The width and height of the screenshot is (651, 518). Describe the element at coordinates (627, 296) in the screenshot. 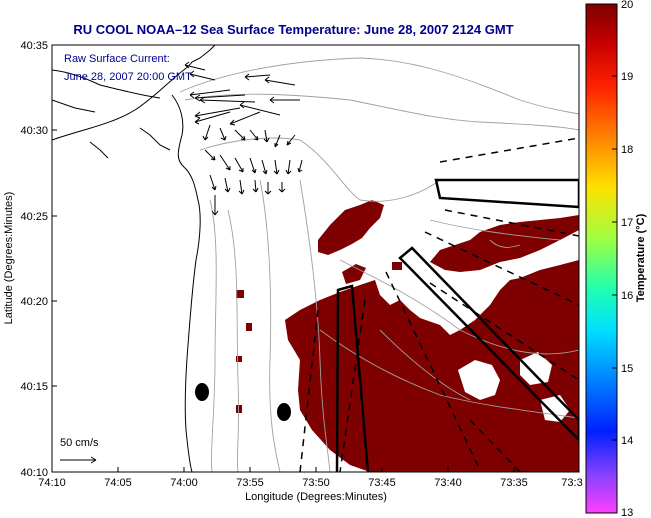

I see `colorbar-tick-label: 16` at that location.